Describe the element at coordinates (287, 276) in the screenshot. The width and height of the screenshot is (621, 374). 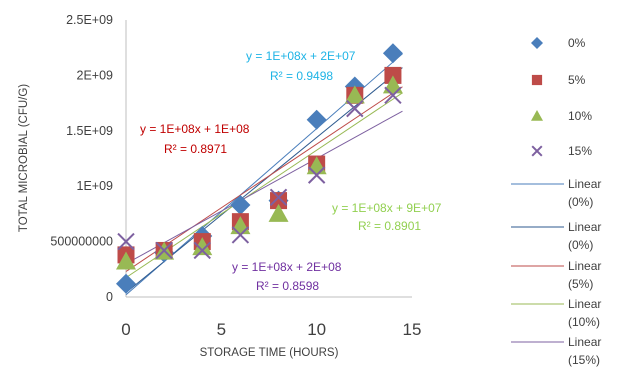
I see `equation-15pct: y = 1E+08x + 2E+08 R² = 0.8598` at that location.